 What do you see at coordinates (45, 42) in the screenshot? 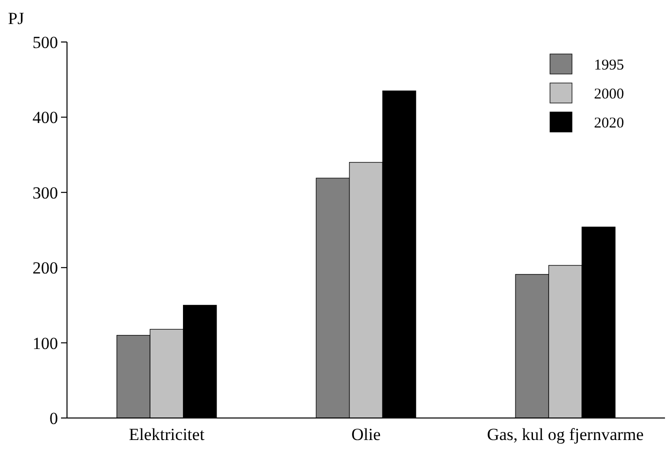
I see `y-tick-label: 500` at bounding box center [45, 42].